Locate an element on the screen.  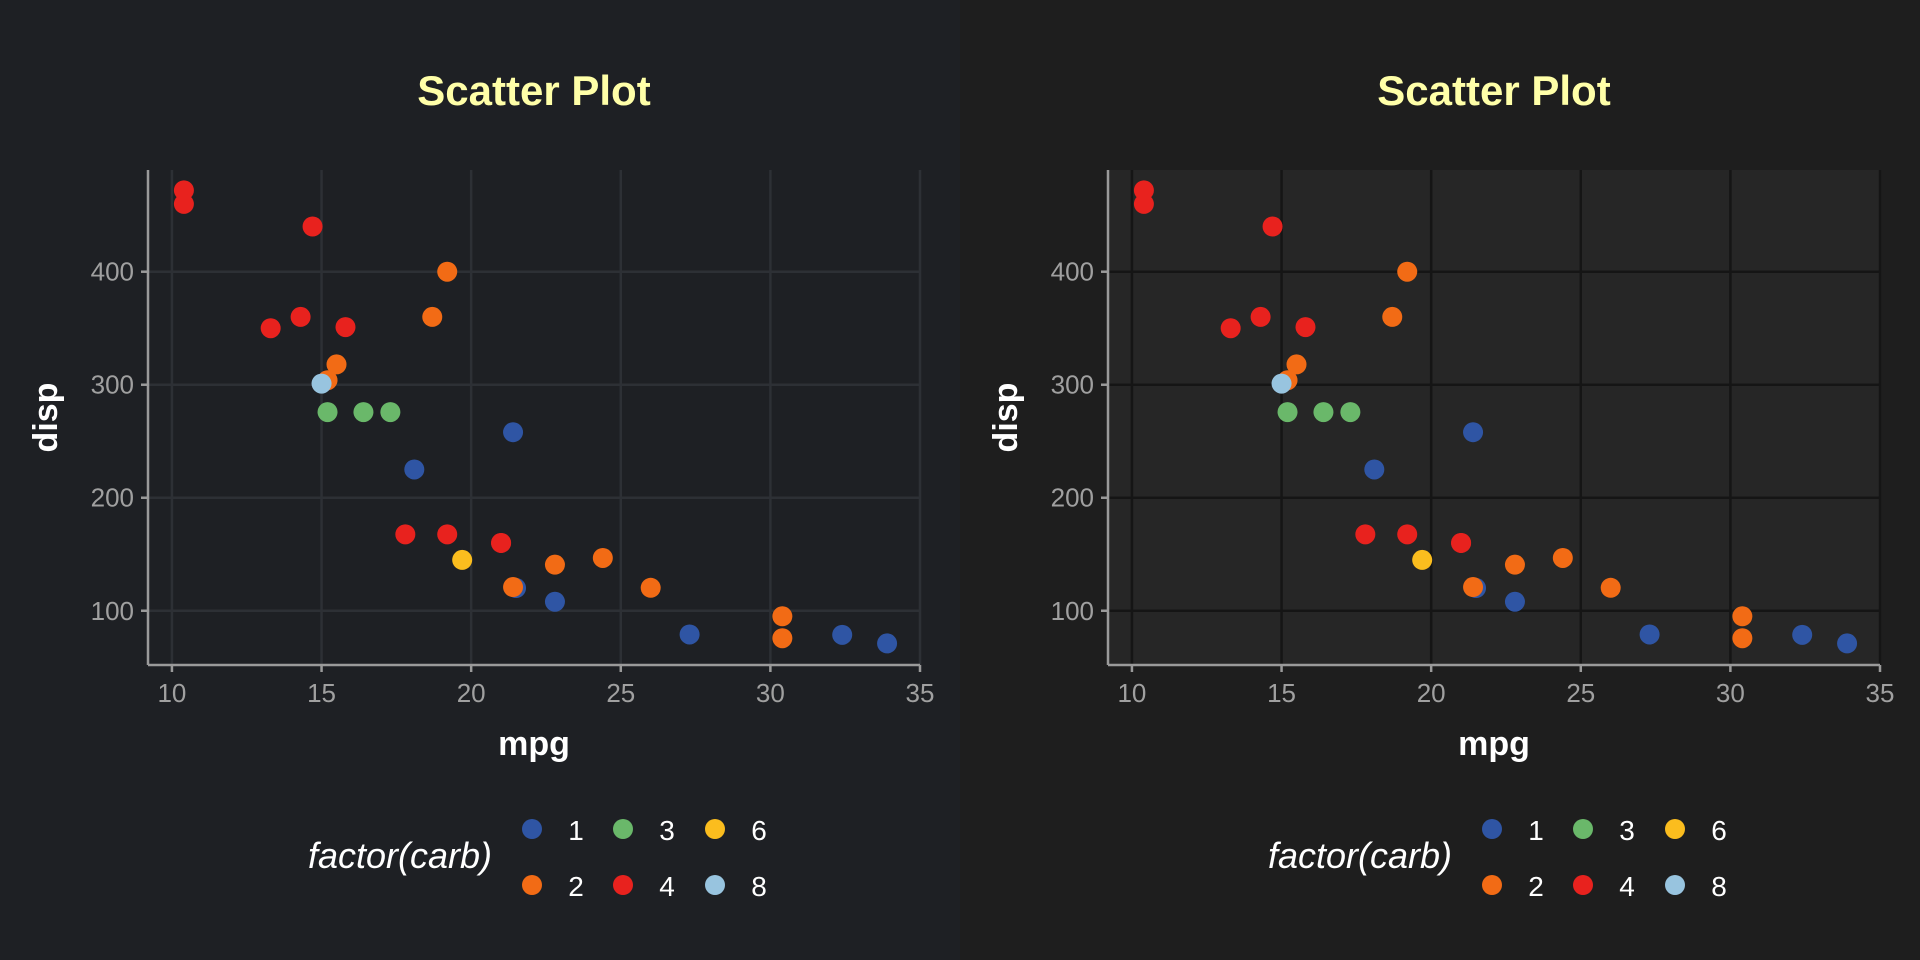
legend-label: 1 is located at coordinates (1536, 830).